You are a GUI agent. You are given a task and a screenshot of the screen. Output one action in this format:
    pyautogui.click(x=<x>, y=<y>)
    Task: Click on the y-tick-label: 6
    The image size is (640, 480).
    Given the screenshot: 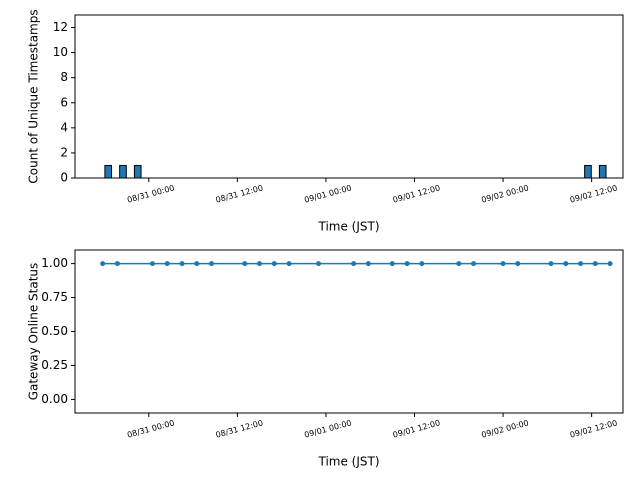 What is the action you would take?
    pyautogui.click(x=64, y=102)
    